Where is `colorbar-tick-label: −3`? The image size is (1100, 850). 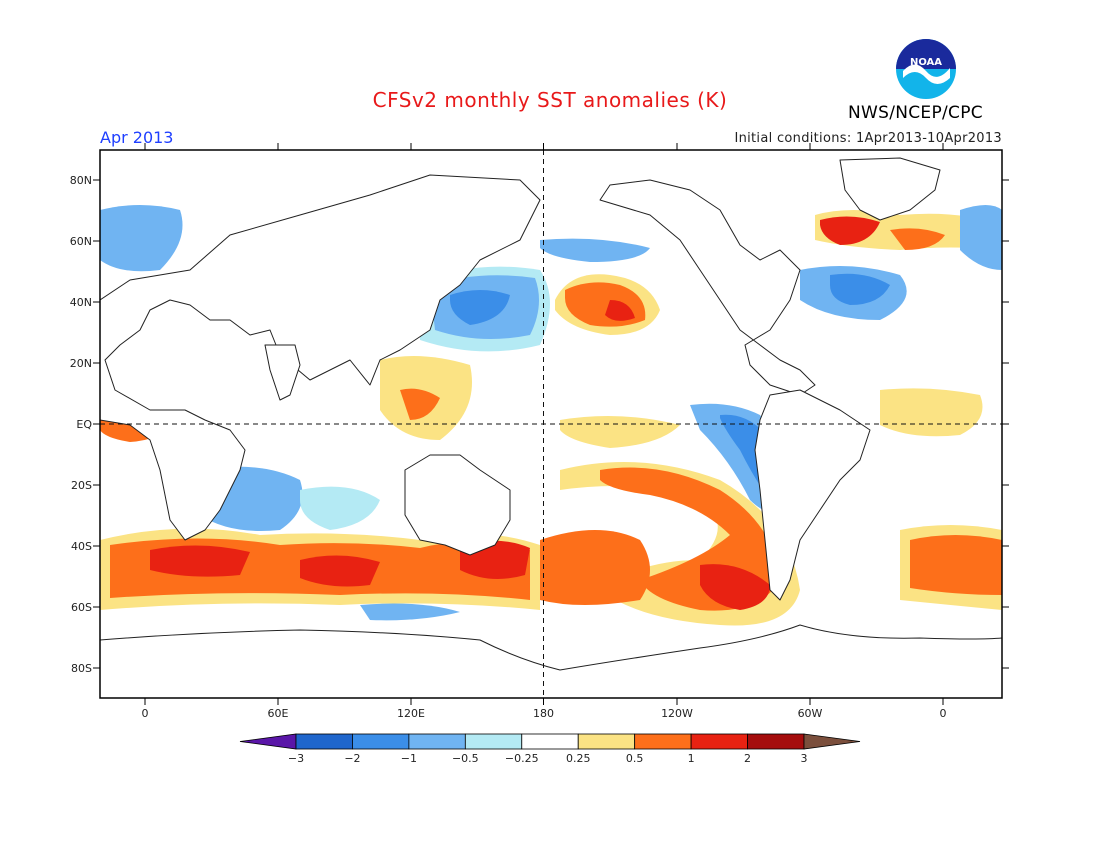 colorbar-tick-label: −3 is located at coordinates (296, 758).